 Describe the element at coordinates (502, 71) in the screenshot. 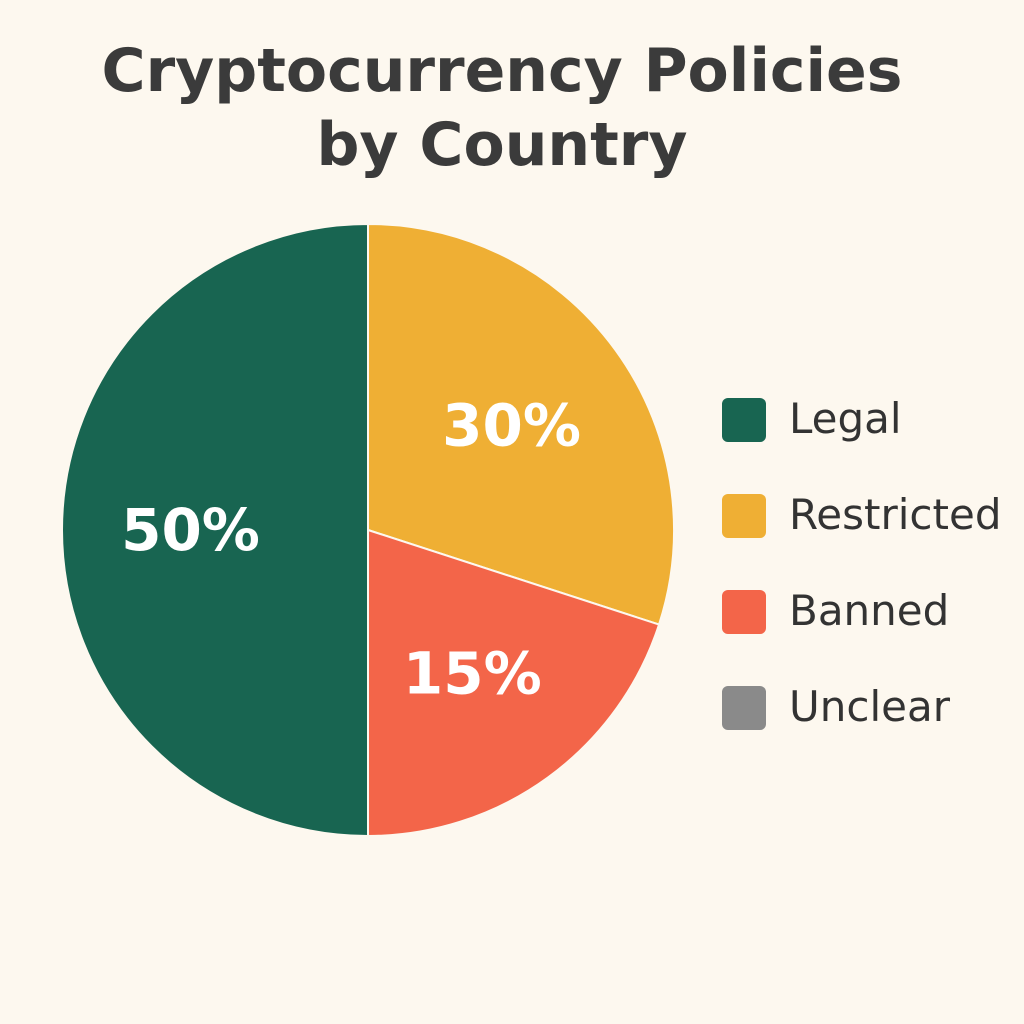

I see `chart-title-line-1: Cryptocurrency Policies` at that location.